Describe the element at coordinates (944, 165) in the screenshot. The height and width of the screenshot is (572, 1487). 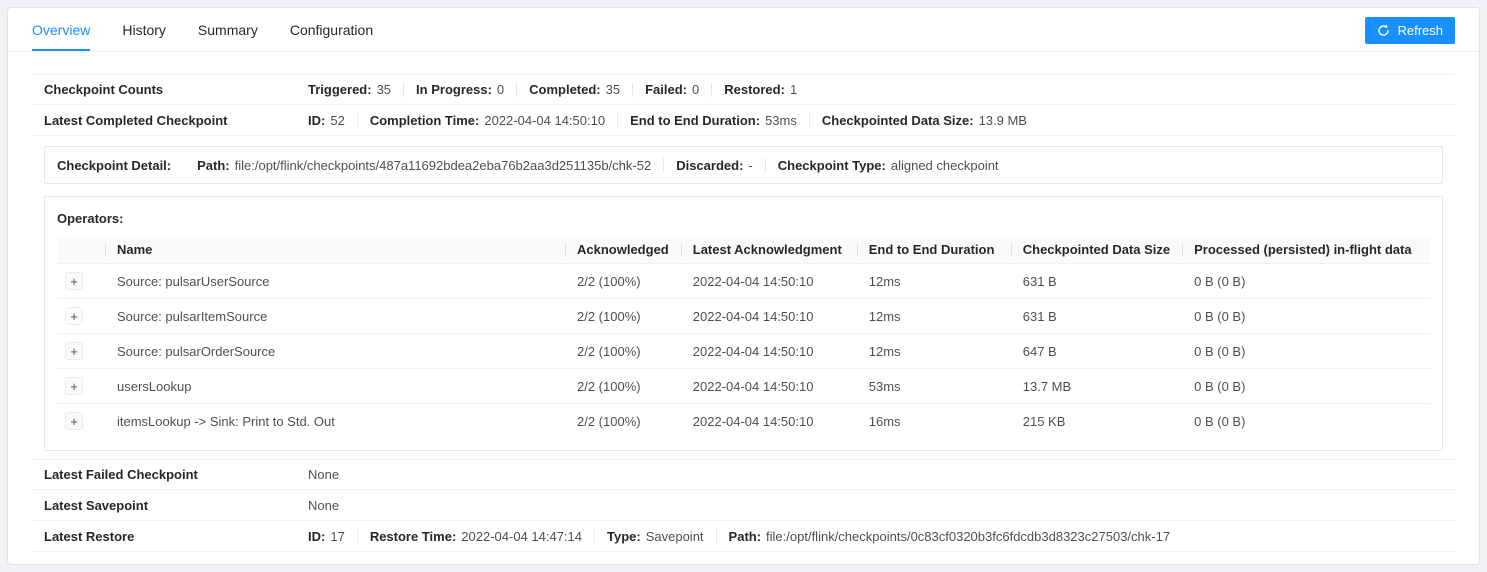
I see `checkpoint-type-value: aligned checkpoint` at that location.